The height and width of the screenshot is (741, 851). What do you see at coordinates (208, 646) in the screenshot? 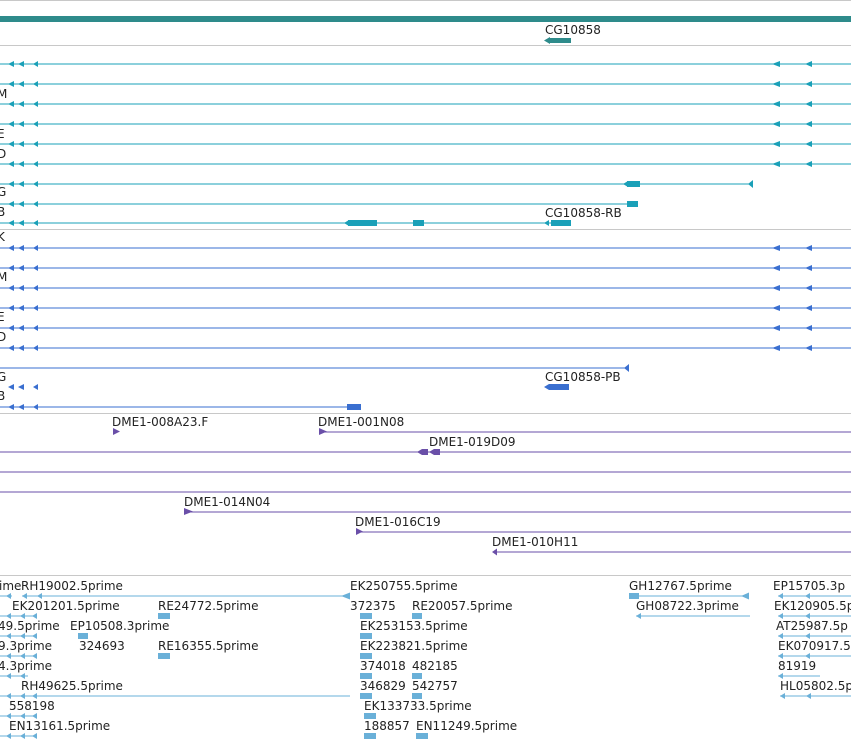
I see `est-label: RE16355.5prime` at bounding box center [208, 646].